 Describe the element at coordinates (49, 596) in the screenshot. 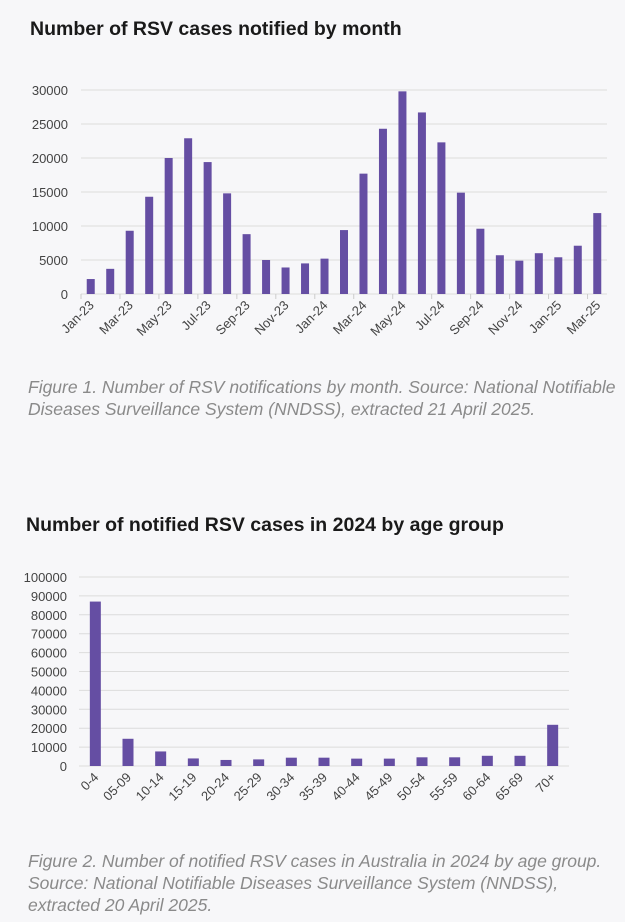

I see `y-tick-label: 90000` at that location.